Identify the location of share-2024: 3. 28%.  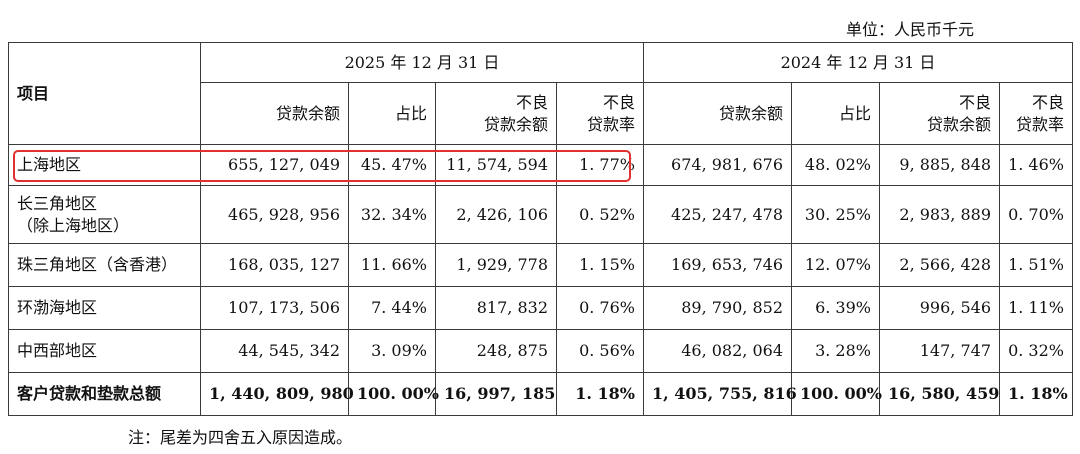
(835, 351).